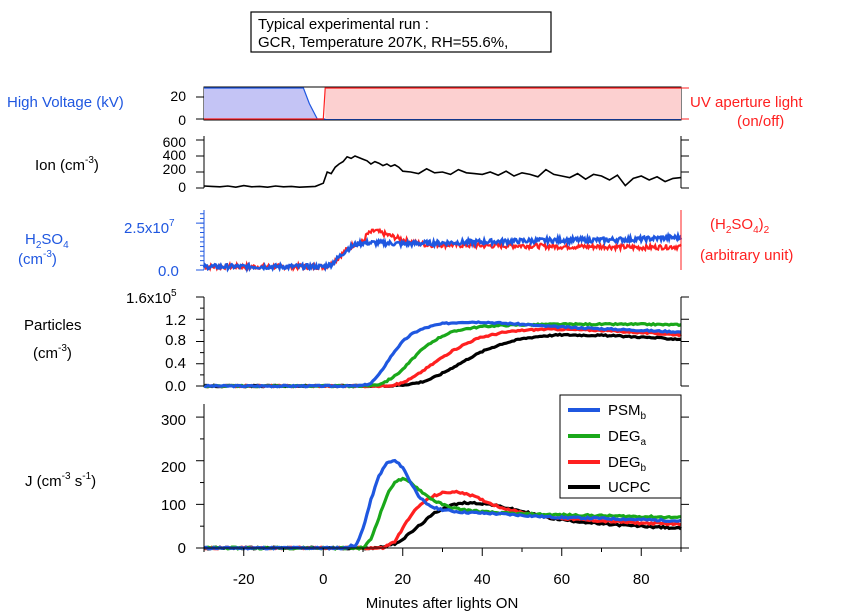  I want to click on uv-light-line, so click(442, 103).